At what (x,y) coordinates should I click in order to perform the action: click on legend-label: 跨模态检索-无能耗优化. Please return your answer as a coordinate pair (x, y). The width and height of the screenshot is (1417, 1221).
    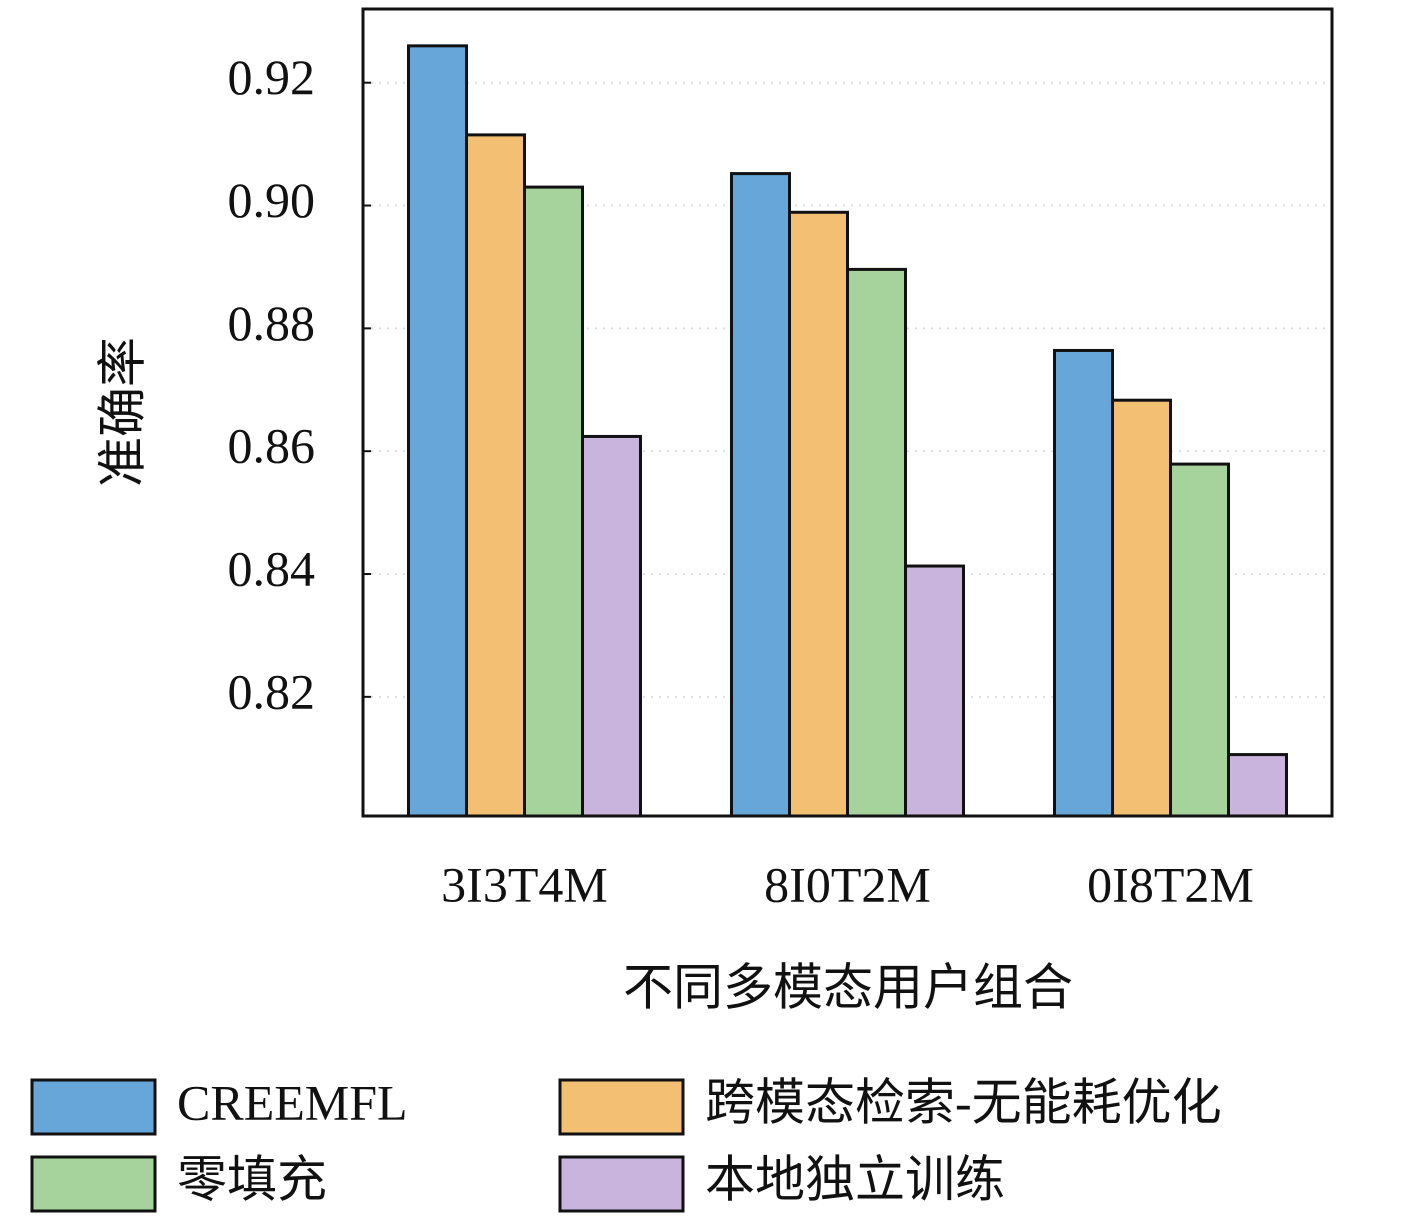
    Looking at the image, I should click on (963, 1102).